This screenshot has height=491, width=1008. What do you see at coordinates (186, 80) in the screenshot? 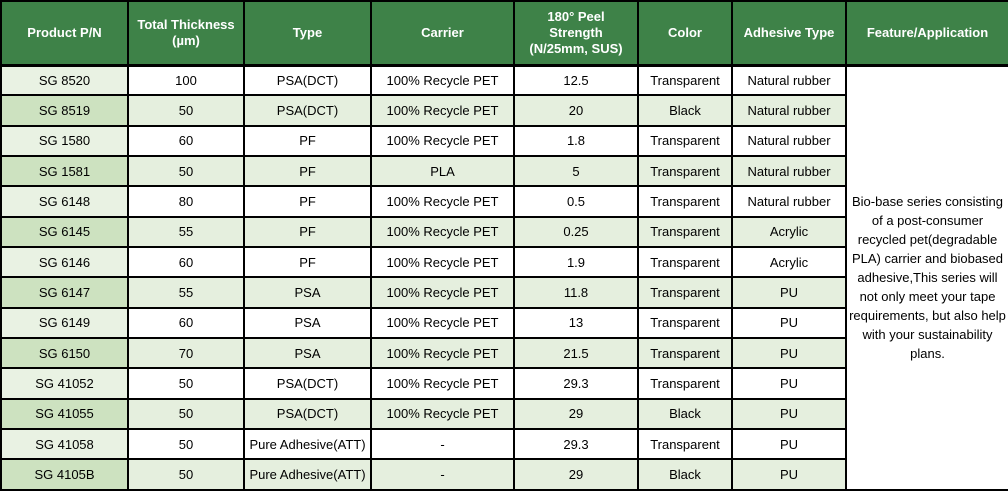
I see `cell-thickness: 100` at bounding box center [186, 80].